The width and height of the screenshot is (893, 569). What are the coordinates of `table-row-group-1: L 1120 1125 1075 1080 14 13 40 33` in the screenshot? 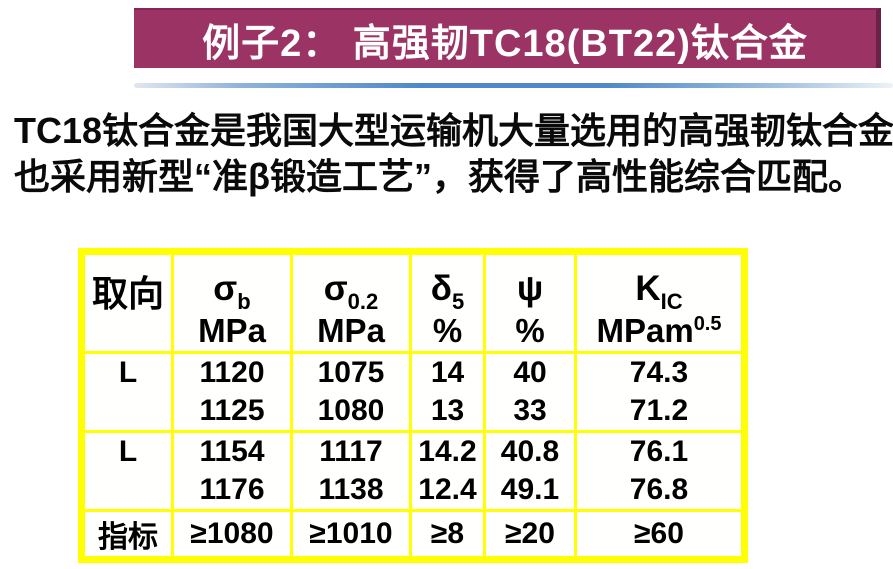 It's located at (413, 392).